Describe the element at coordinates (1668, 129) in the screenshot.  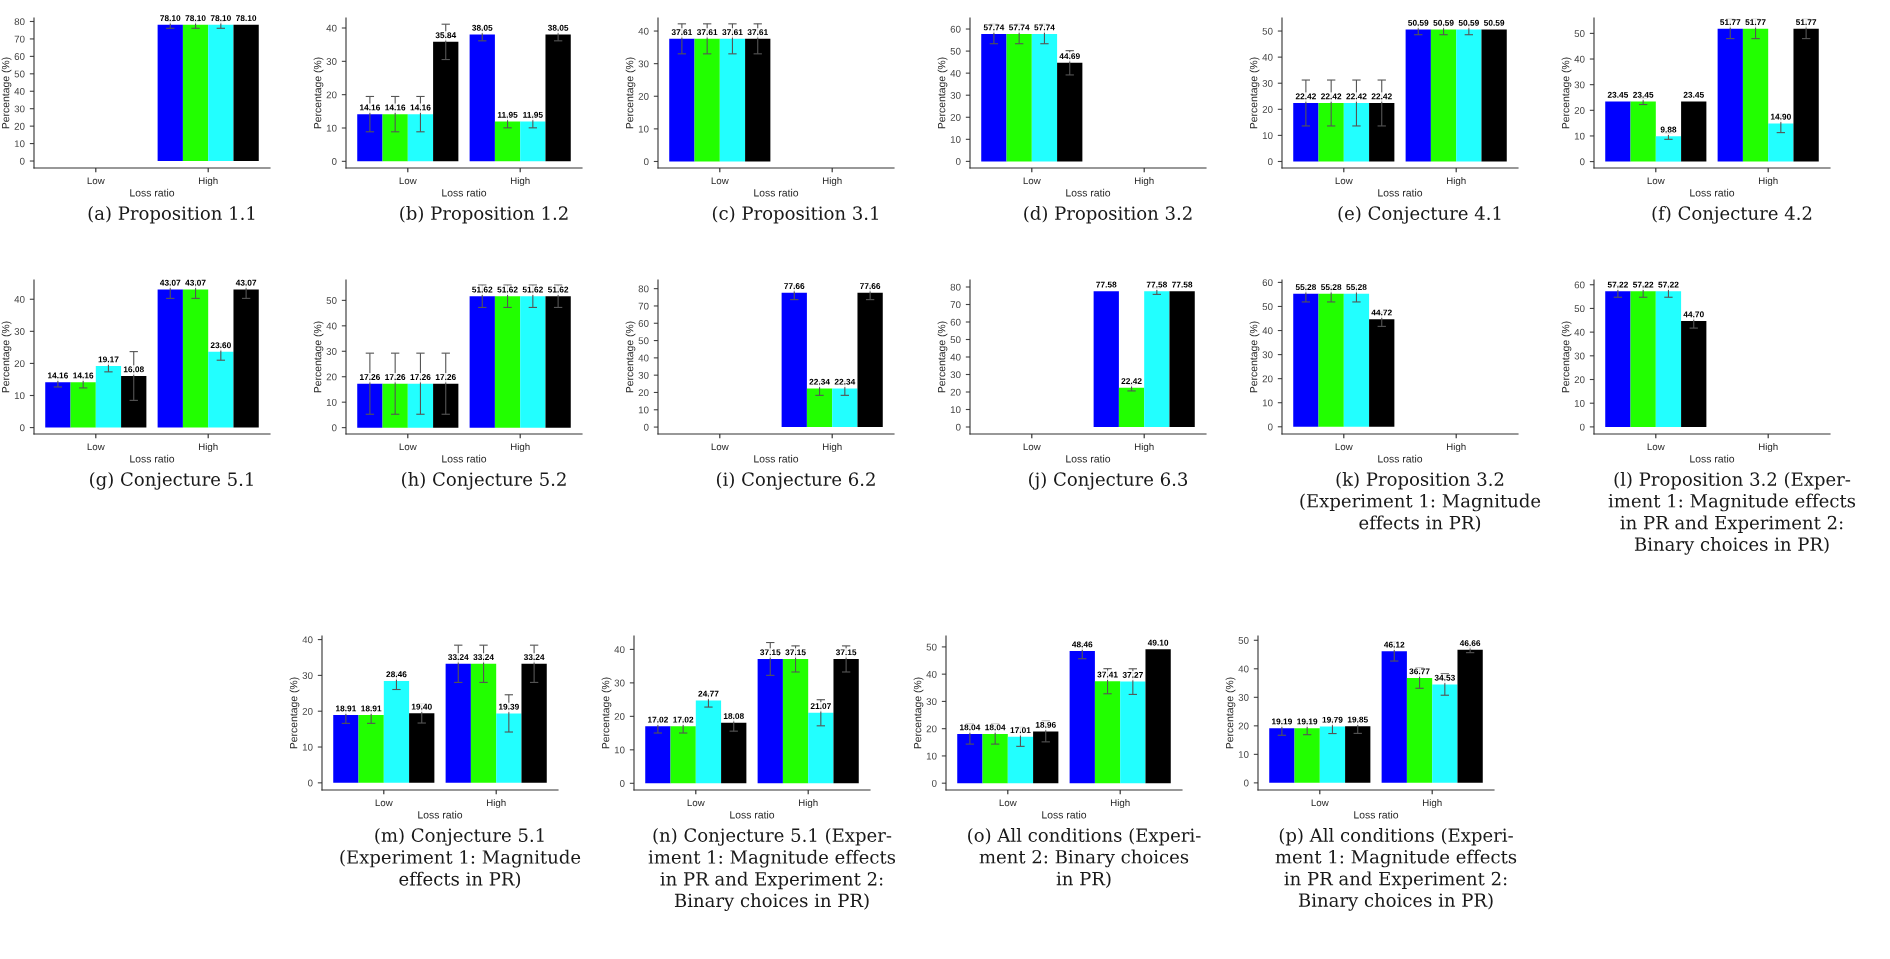
I see `data-label: 9.88` at that location.